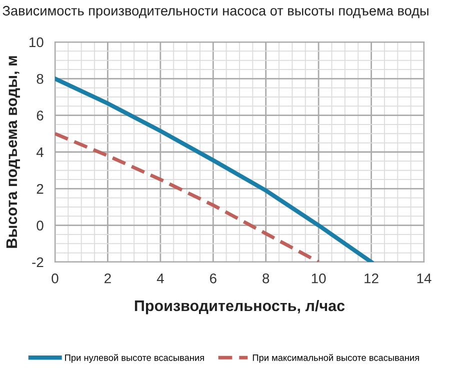 The image size is (450, 371). I want to click on y-tick-label: 2, so click(40, 189).